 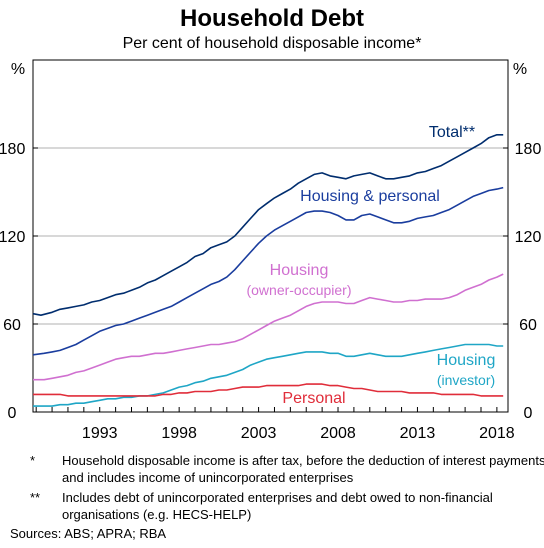 What do you see at coordinates (452, 132) in the screenshot?
I see `series-label-0-0: Total**` at bounding box center [452, 132].